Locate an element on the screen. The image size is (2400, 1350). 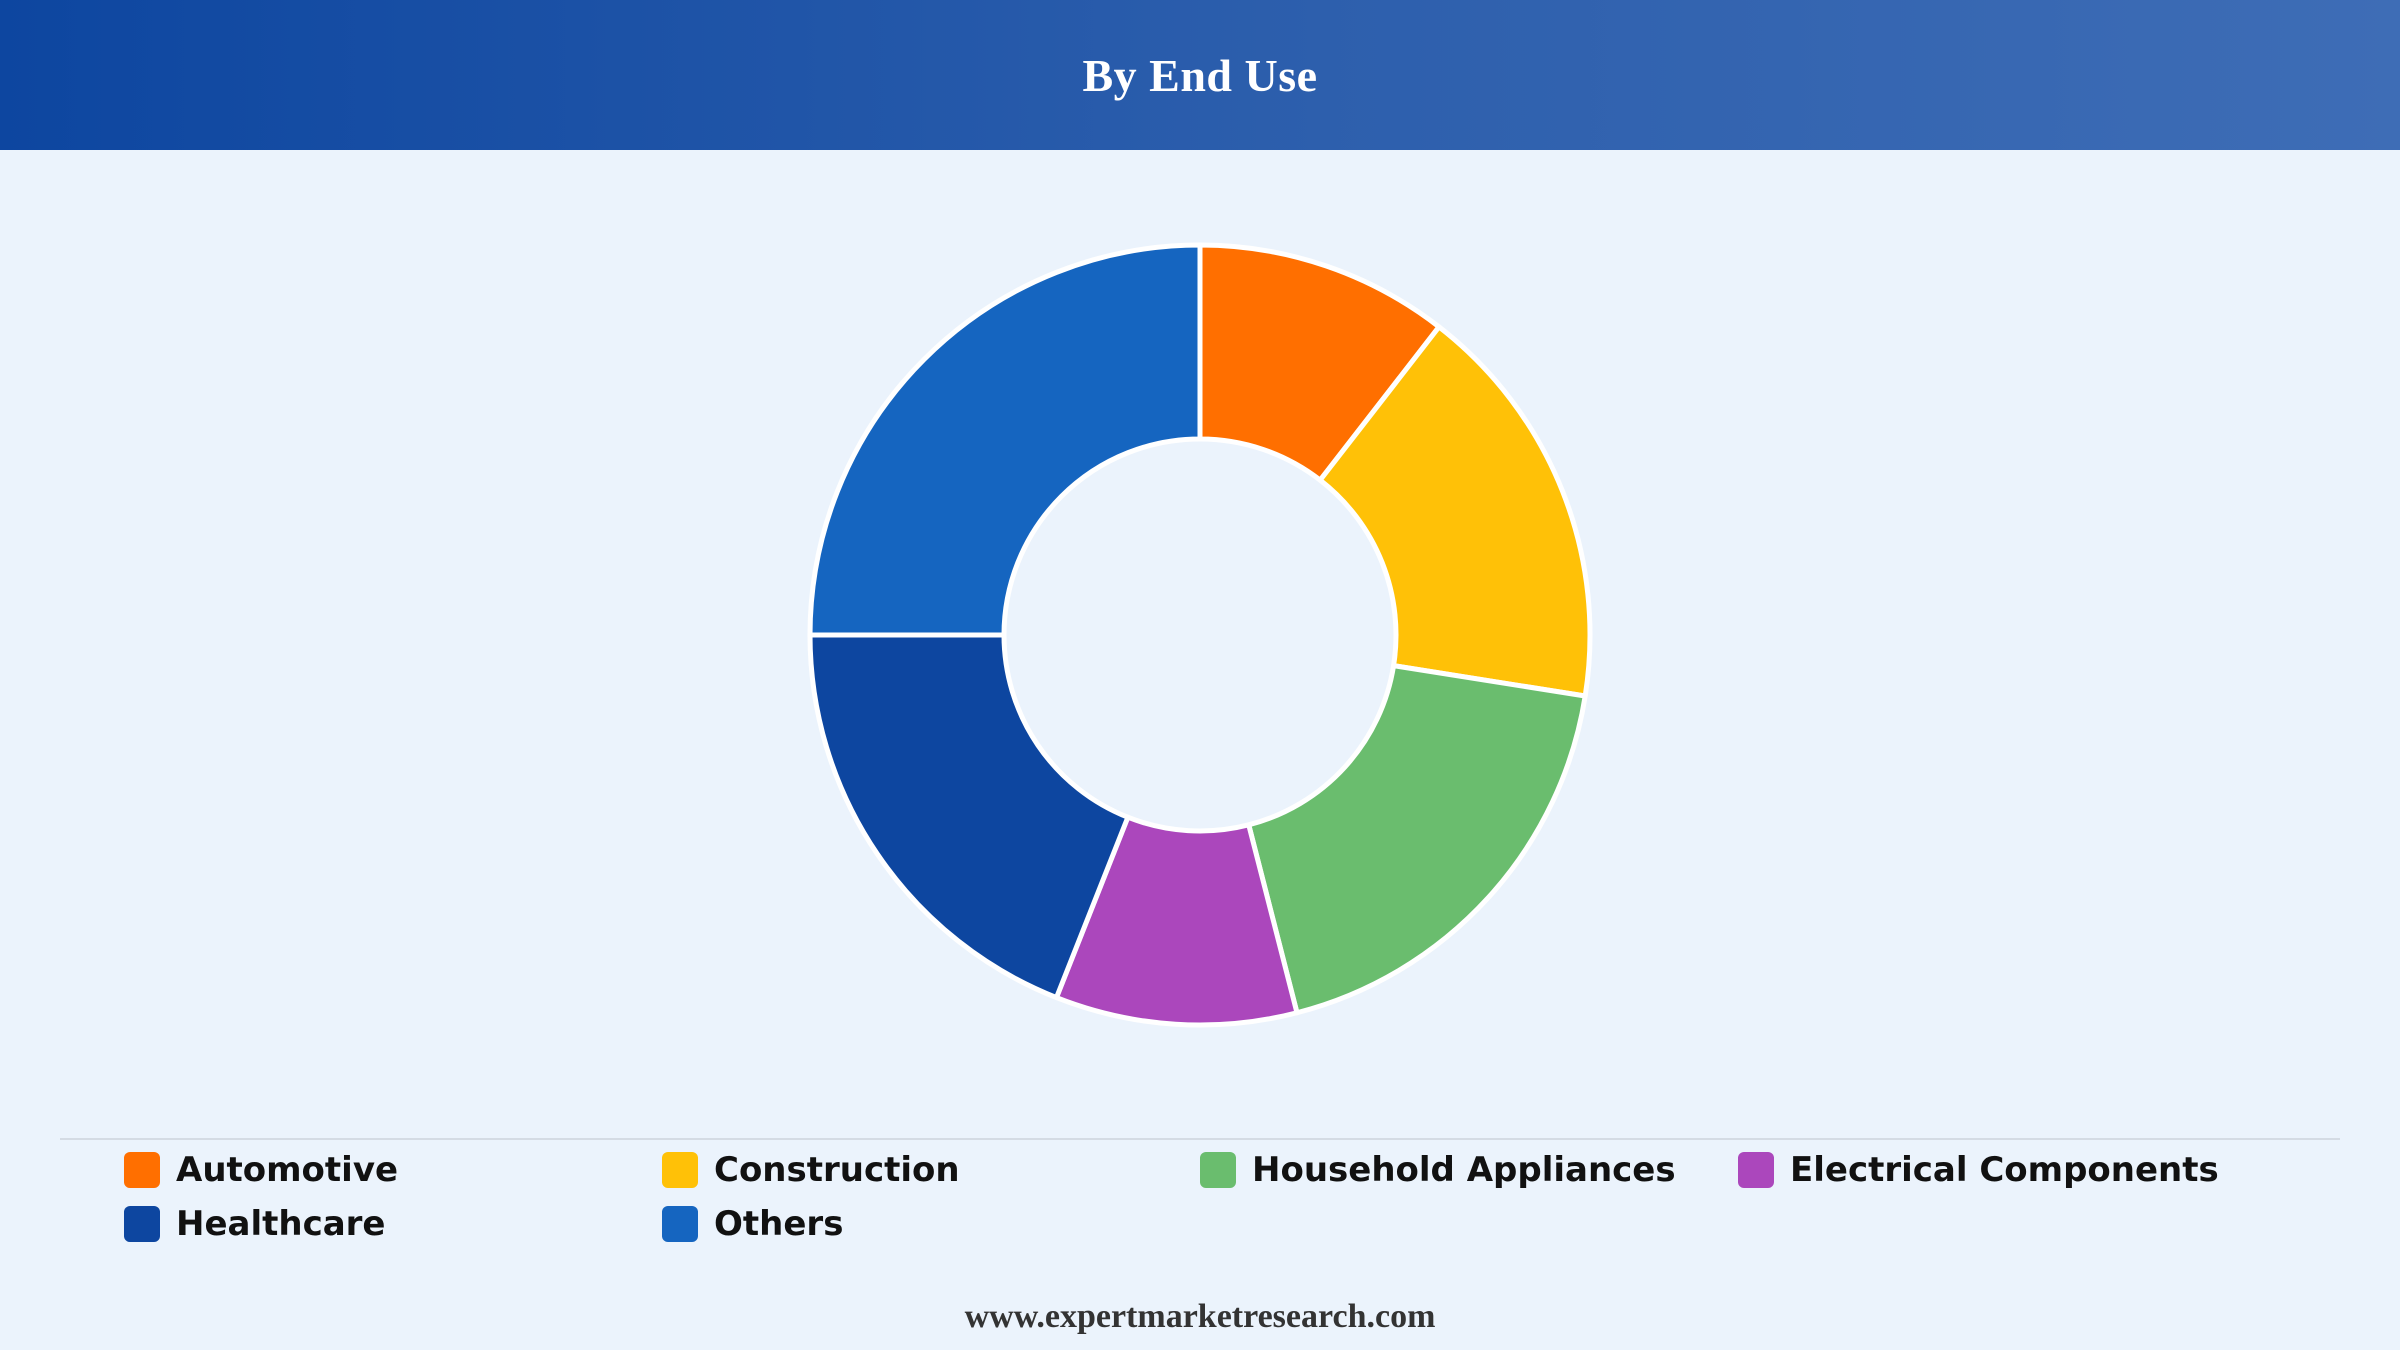
header-banner: By End Use is located at coordinates (1200, 75).